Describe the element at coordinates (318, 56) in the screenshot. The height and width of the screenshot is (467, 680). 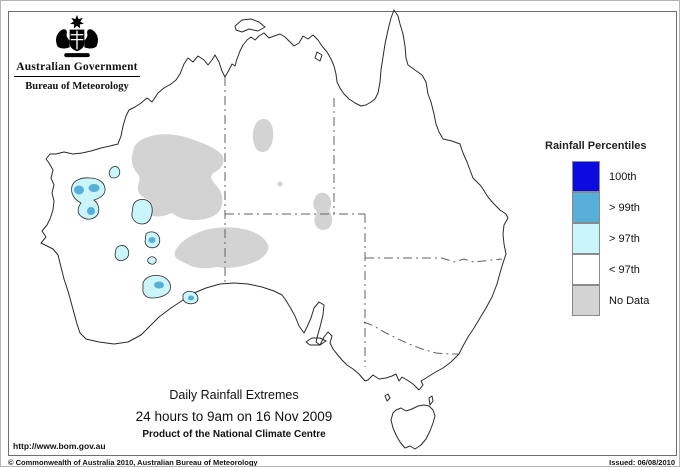
I see `groote-island` at that location.